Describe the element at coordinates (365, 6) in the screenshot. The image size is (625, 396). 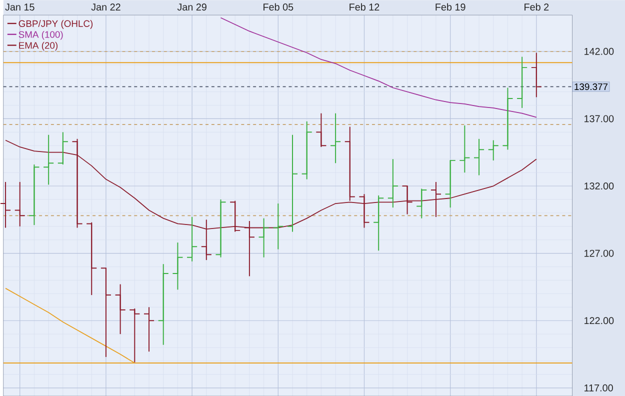
I see `x-tick-label: Feb 12` at that location.